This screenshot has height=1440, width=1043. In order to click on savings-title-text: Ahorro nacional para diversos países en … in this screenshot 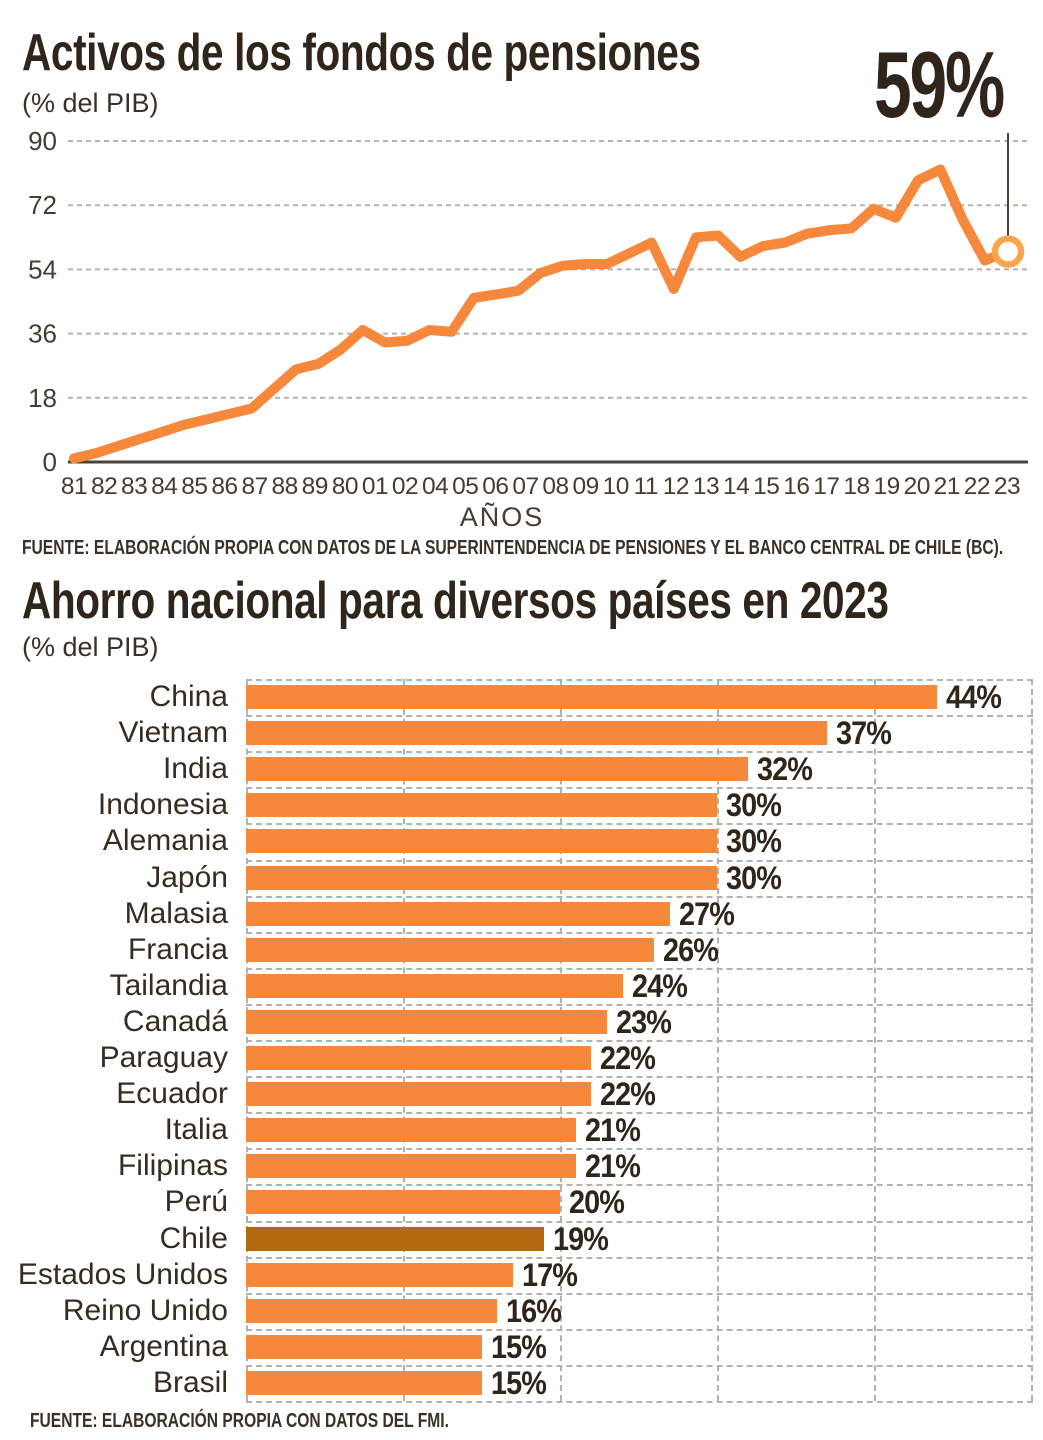, I will do `click(455, 601)`.